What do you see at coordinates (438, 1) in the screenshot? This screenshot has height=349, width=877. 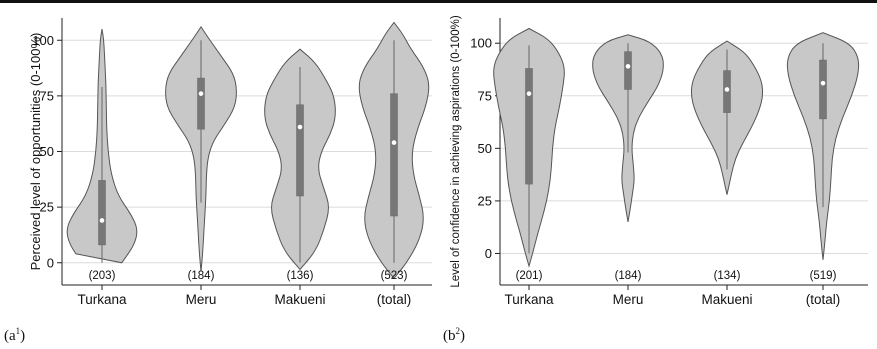 I see `top-rule` at bounding box center [438, 1].